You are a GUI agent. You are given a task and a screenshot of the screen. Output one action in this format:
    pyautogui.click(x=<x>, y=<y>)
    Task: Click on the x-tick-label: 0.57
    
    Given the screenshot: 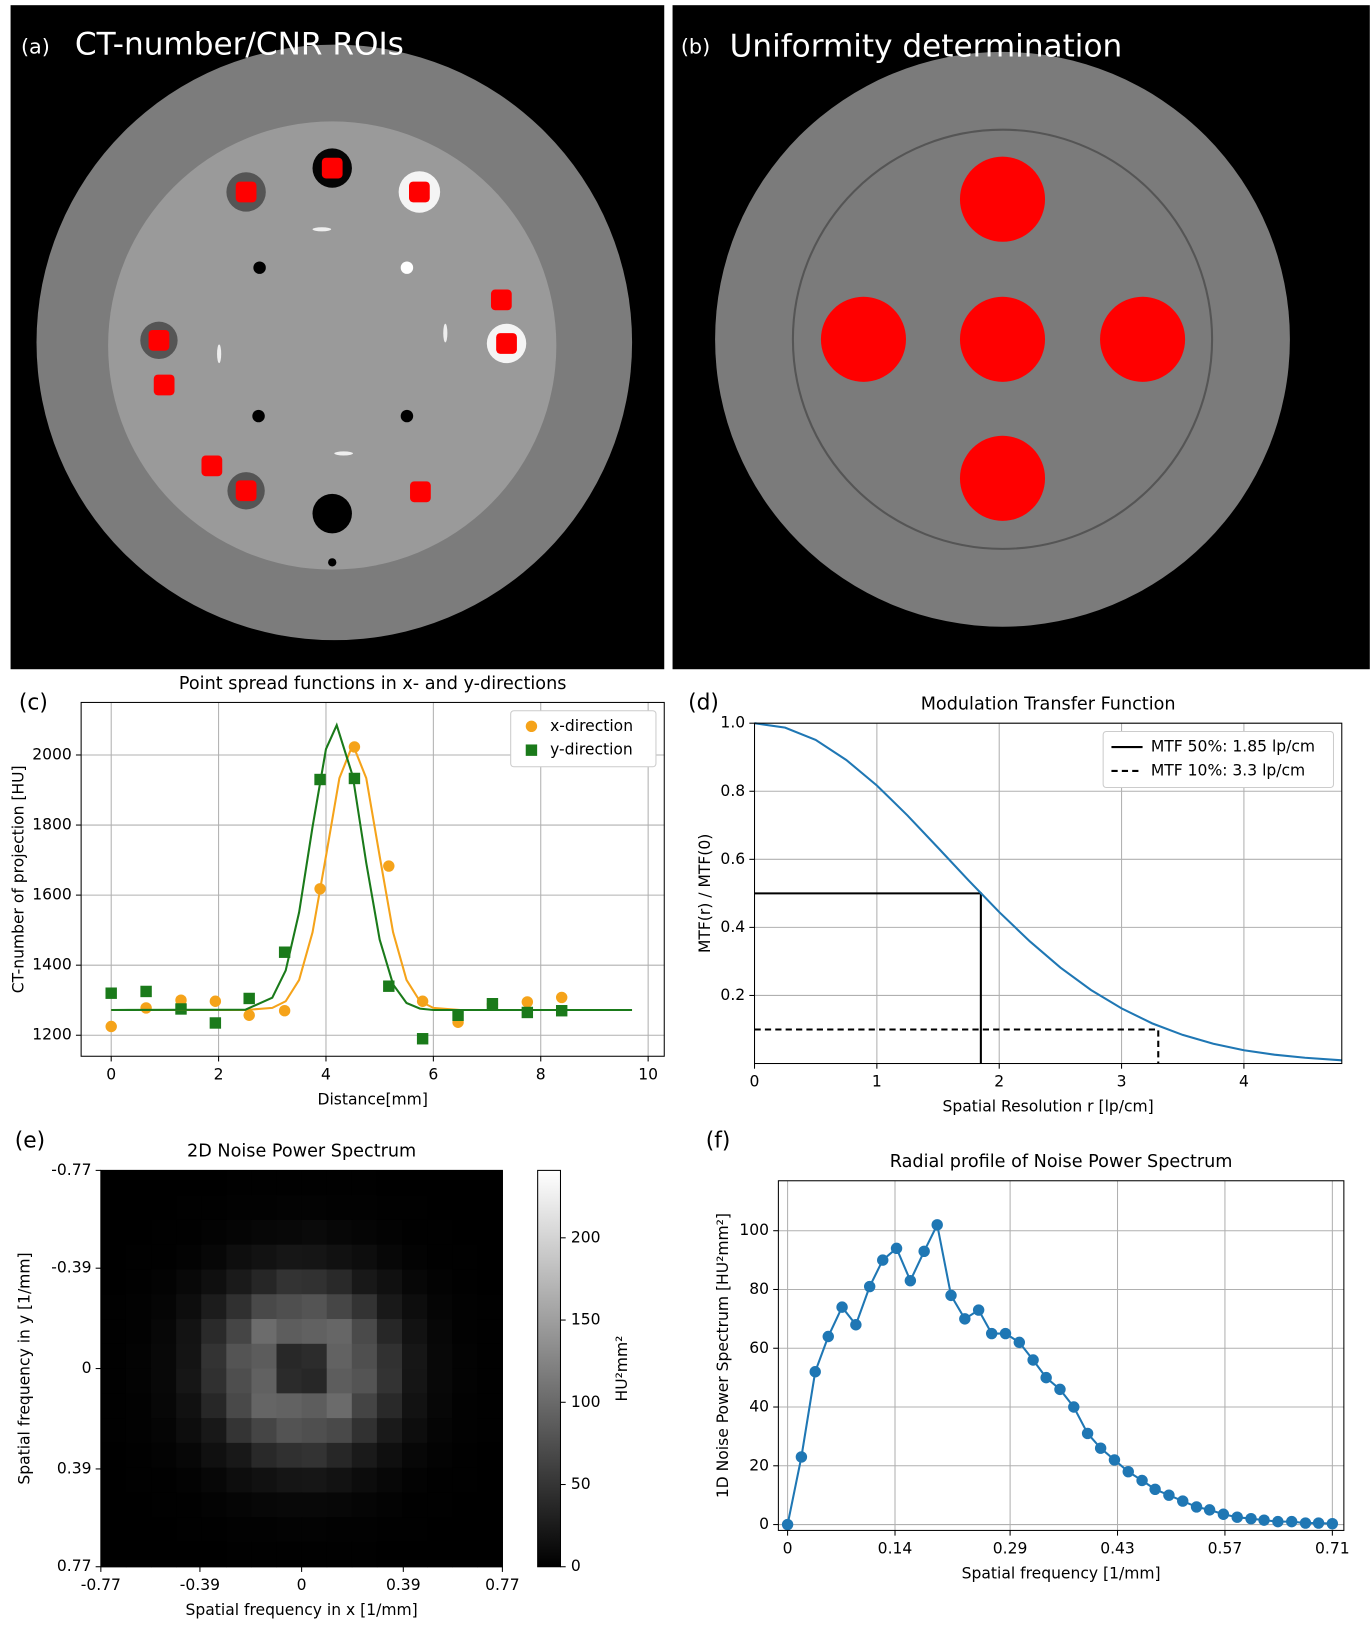 What is the action you would take?
    pyautogui.click(x=1225, y=1549)
    